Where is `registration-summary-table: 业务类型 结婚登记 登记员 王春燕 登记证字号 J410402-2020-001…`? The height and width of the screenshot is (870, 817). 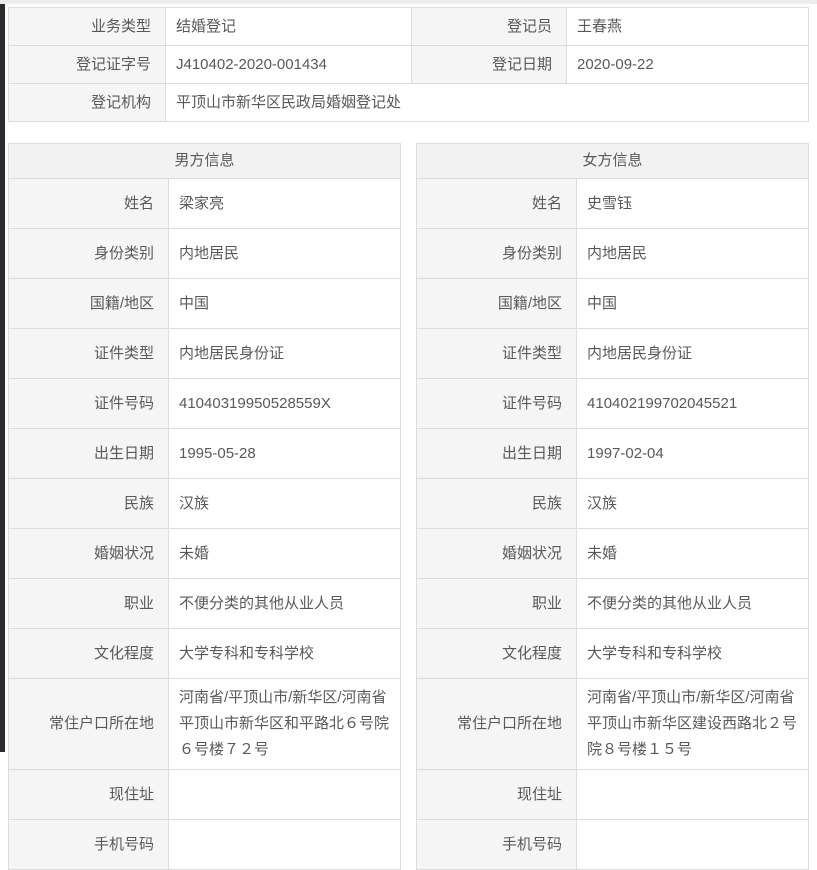
registration-summary-table: 业务类型 结婚登记 登记员 王春燕 登记证字号 J410402-2020-001… is located at coordinates (408, 64).